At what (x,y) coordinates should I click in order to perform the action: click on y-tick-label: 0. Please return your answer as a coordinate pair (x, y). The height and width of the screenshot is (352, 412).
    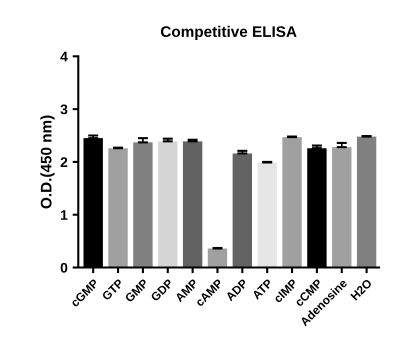
    Looking at the image, I should click on (64, 267).